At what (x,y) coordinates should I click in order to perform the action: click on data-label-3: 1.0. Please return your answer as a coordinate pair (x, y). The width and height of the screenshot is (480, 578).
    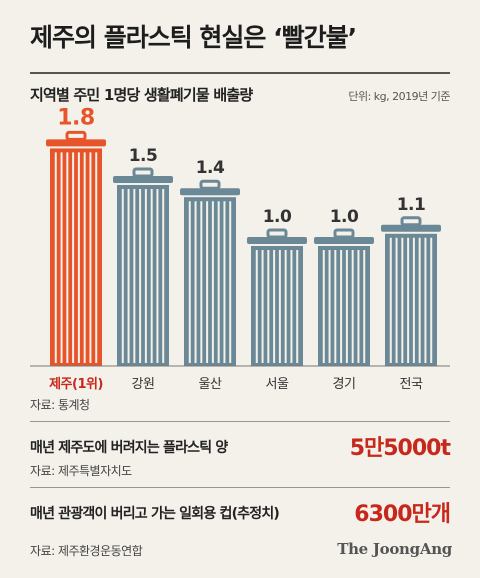
    Looking at the image, I should click on (277, 217).